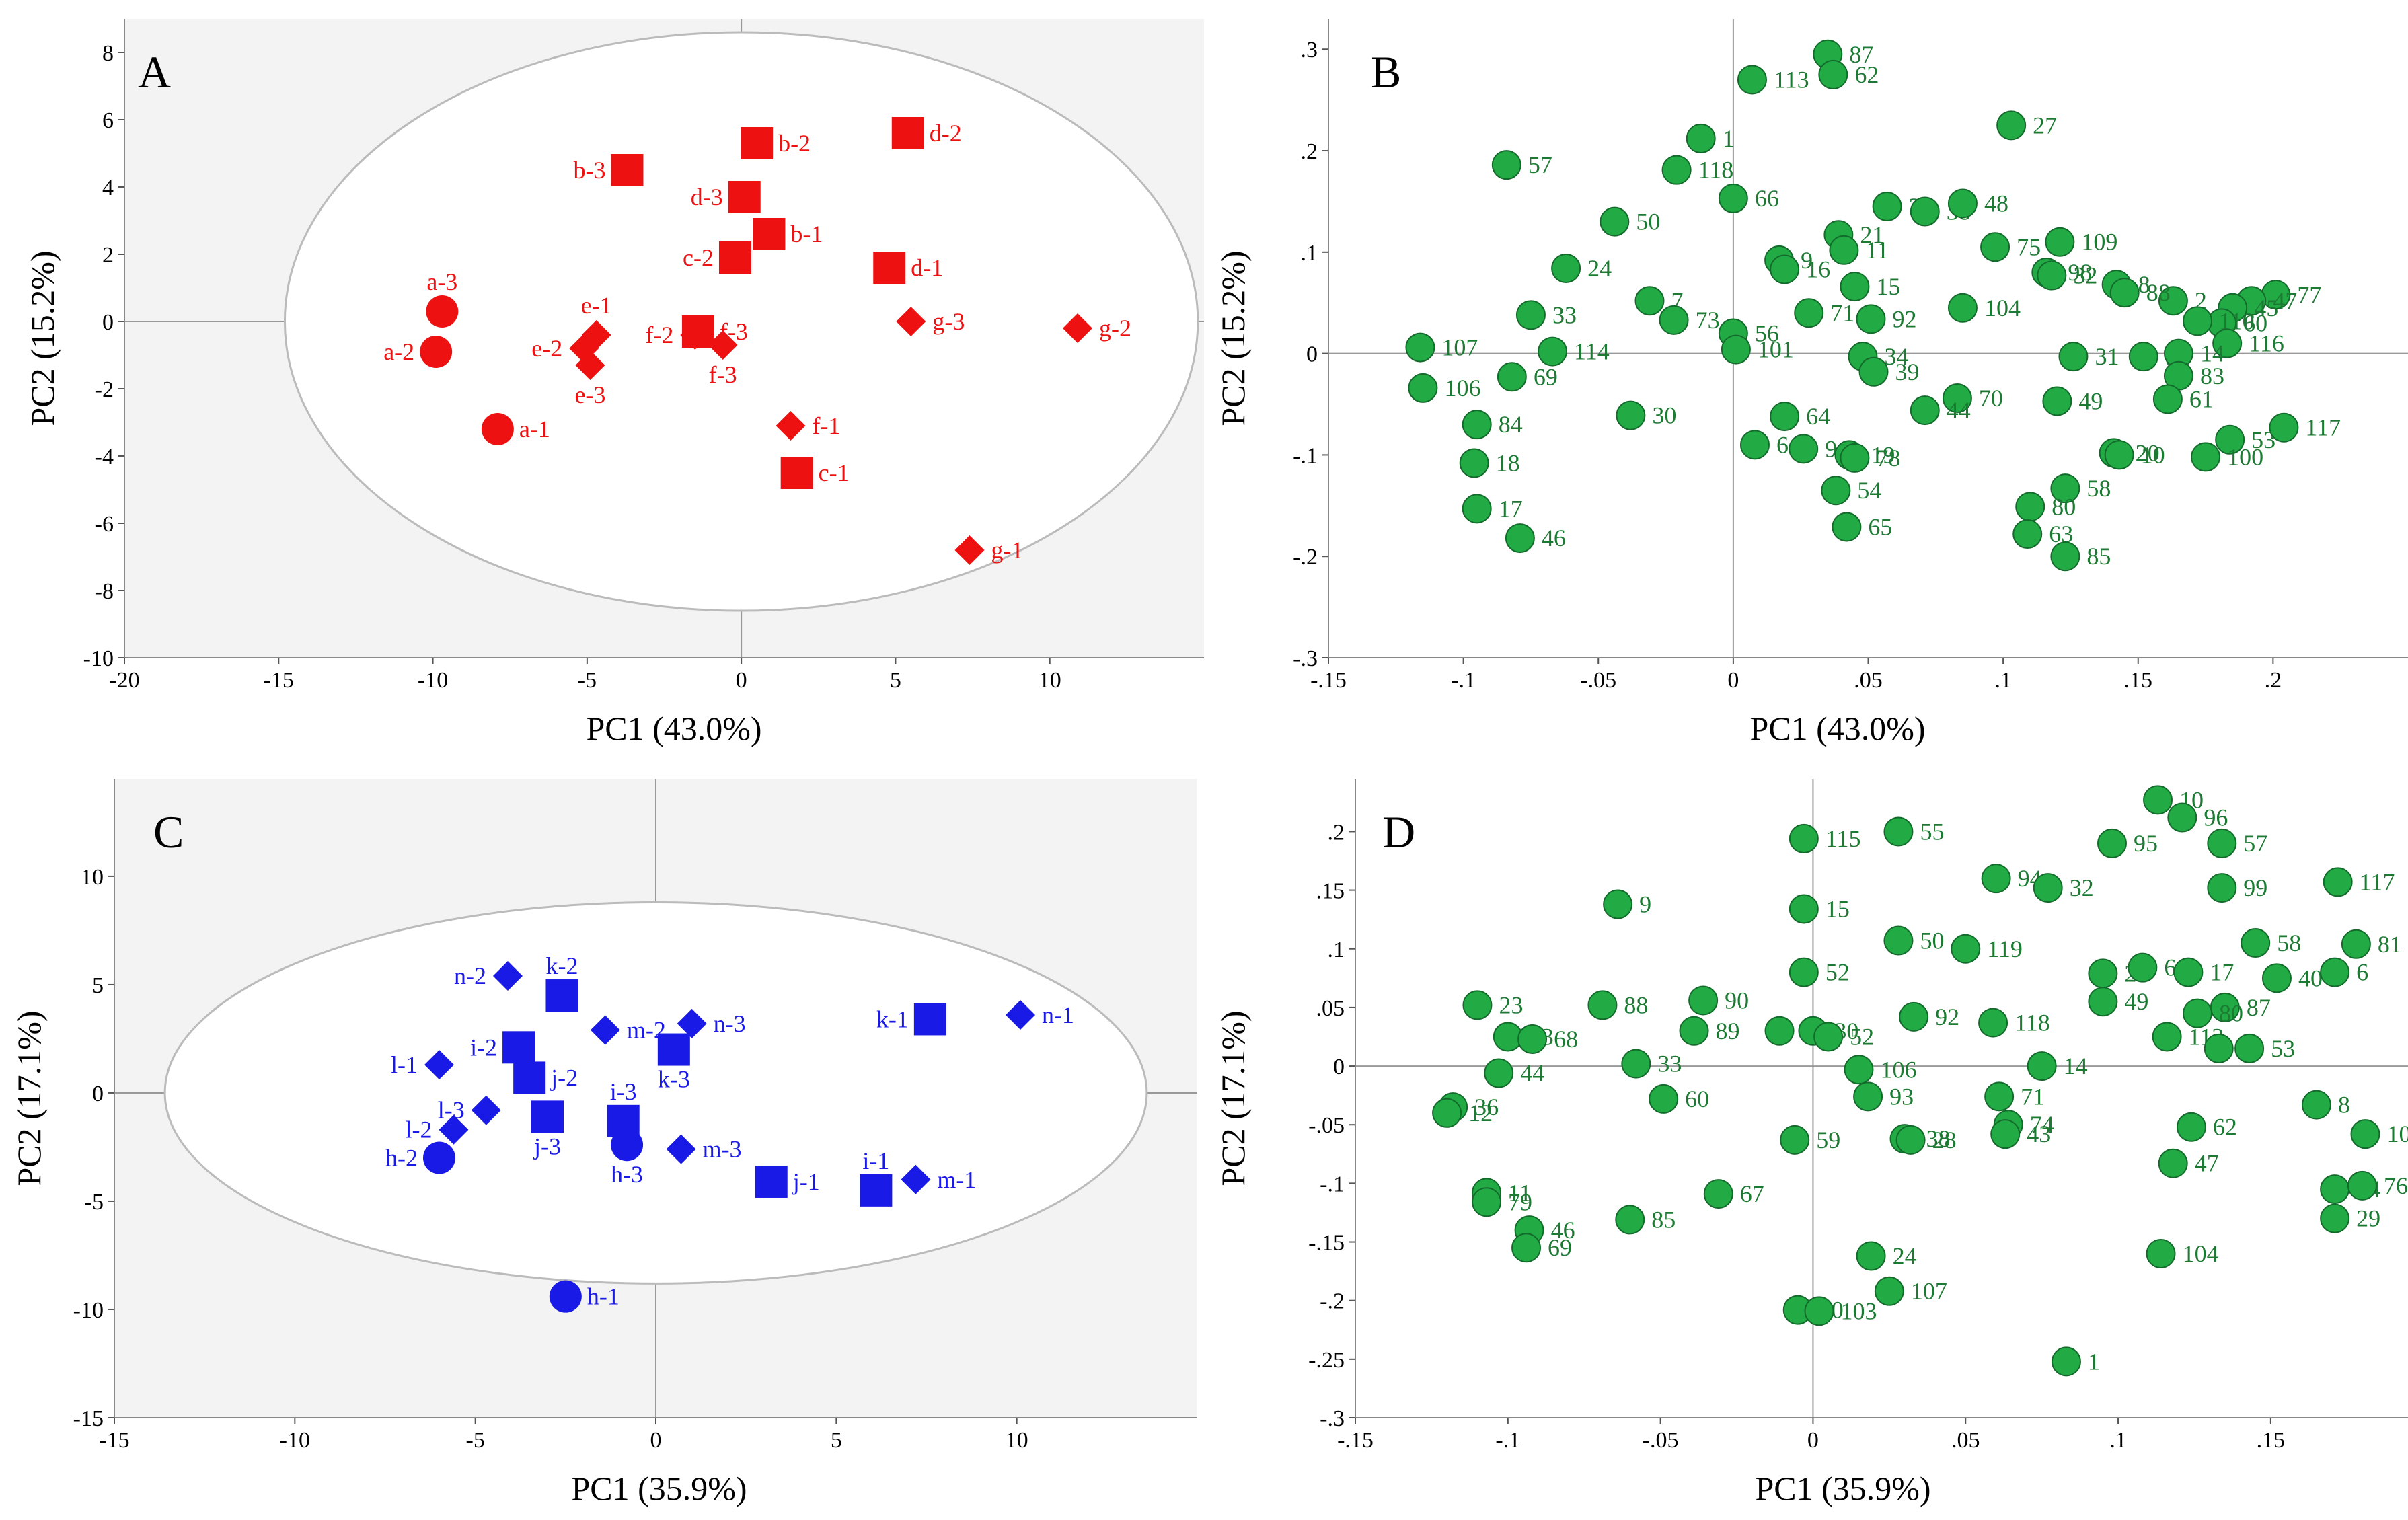 The height and width of the screenshot is (1520, 2408). Describe the element at coordinates (2098, 557) in the screenshot. I see `point-label: 85` at that location.